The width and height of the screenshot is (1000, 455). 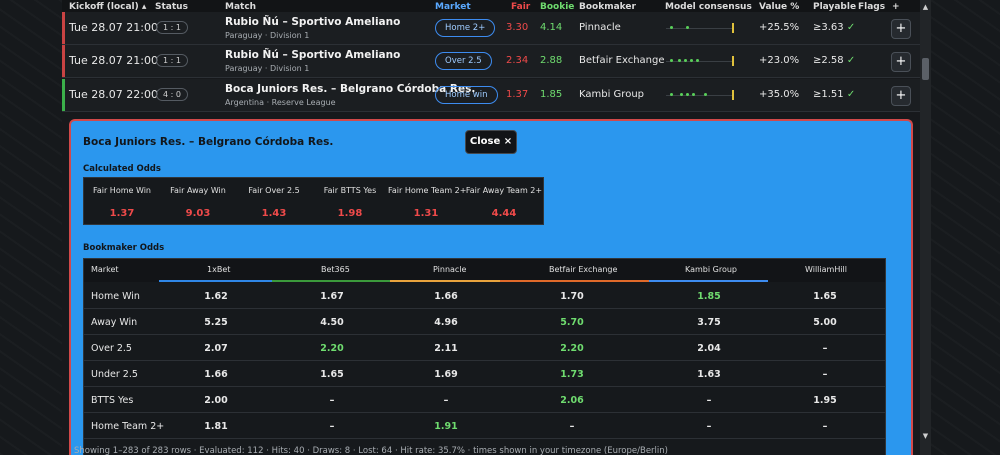 What do you see at coordinates (171, 7) in the screenshot?
I see `col-status: Status` at bounding box center [171, 7].